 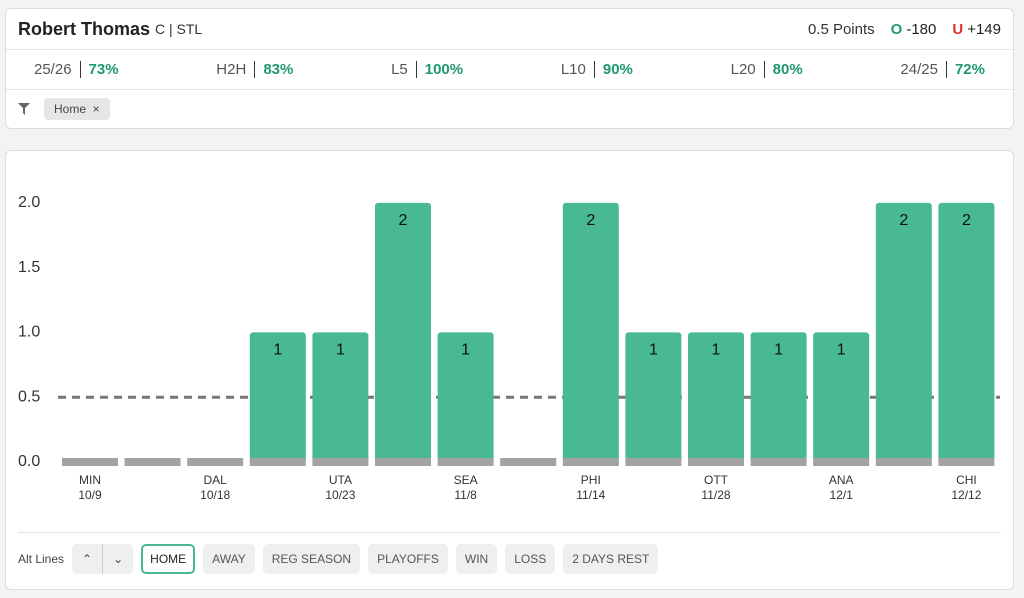 I want to click on alt-lines-arrows: ⌃ ⌄, so click(x=103, y=559).